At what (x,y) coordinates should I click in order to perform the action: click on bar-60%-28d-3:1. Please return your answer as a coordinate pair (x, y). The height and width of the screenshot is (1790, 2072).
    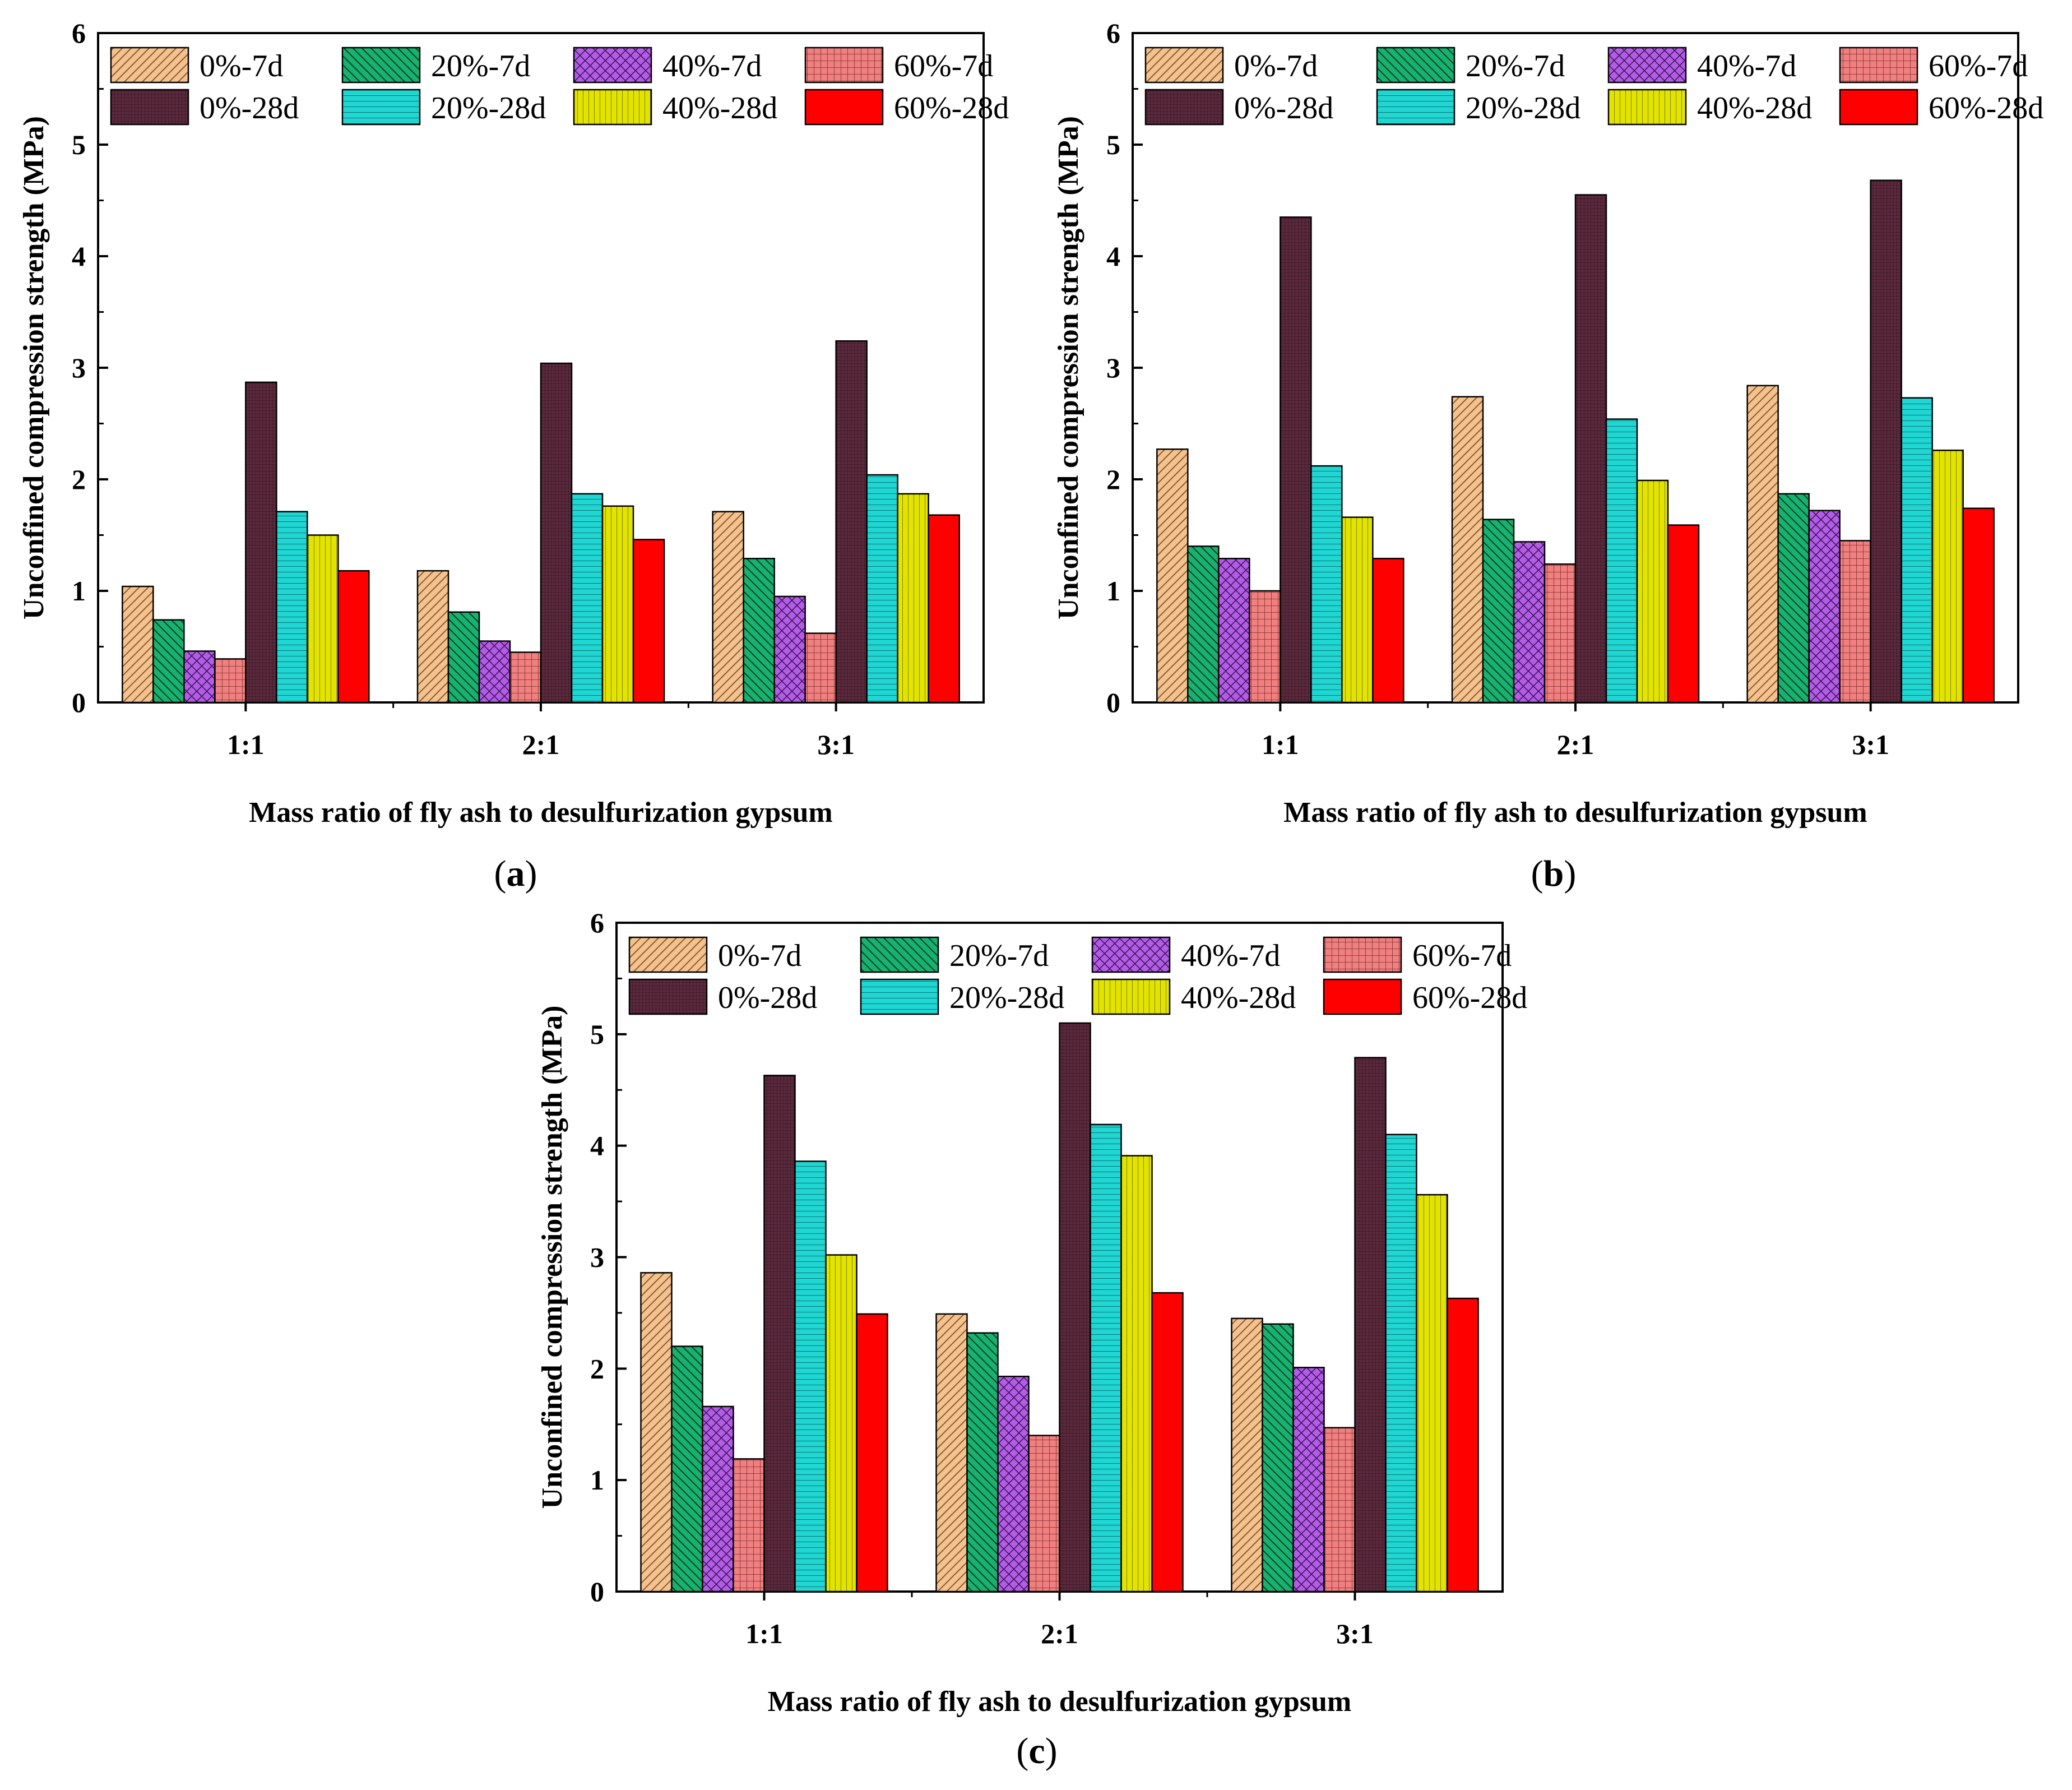
    Looking at the image, I should click on (1978, 605).